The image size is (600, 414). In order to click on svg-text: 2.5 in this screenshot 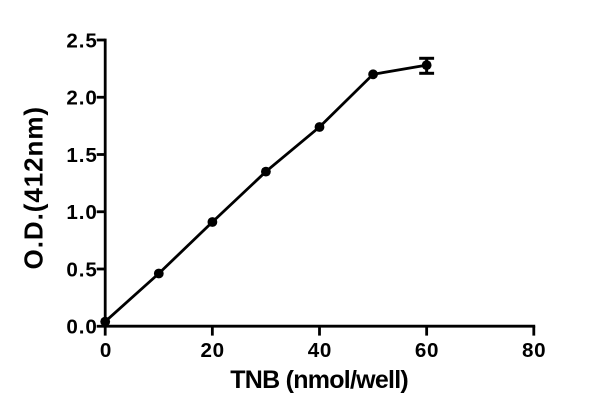, I will do `click(81, 40)`.